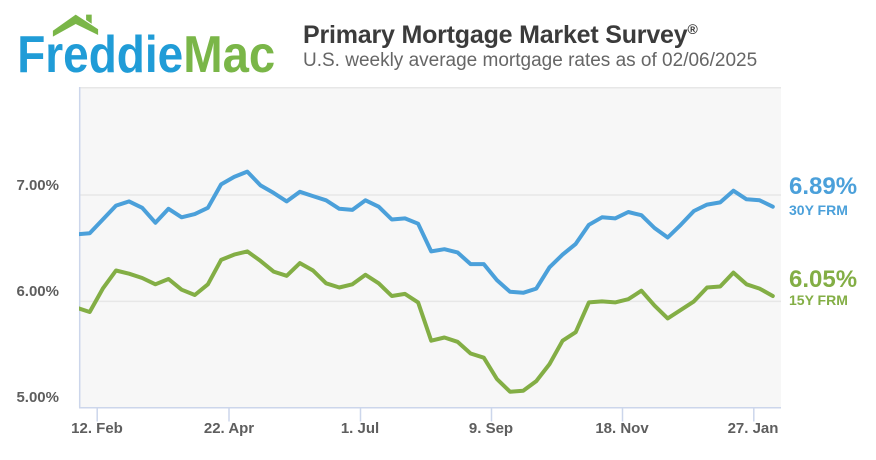  What do you see at coordinates (229, 55) in the screenshot?
I see `svg-text: Mac` at bounding box center [229, 55].